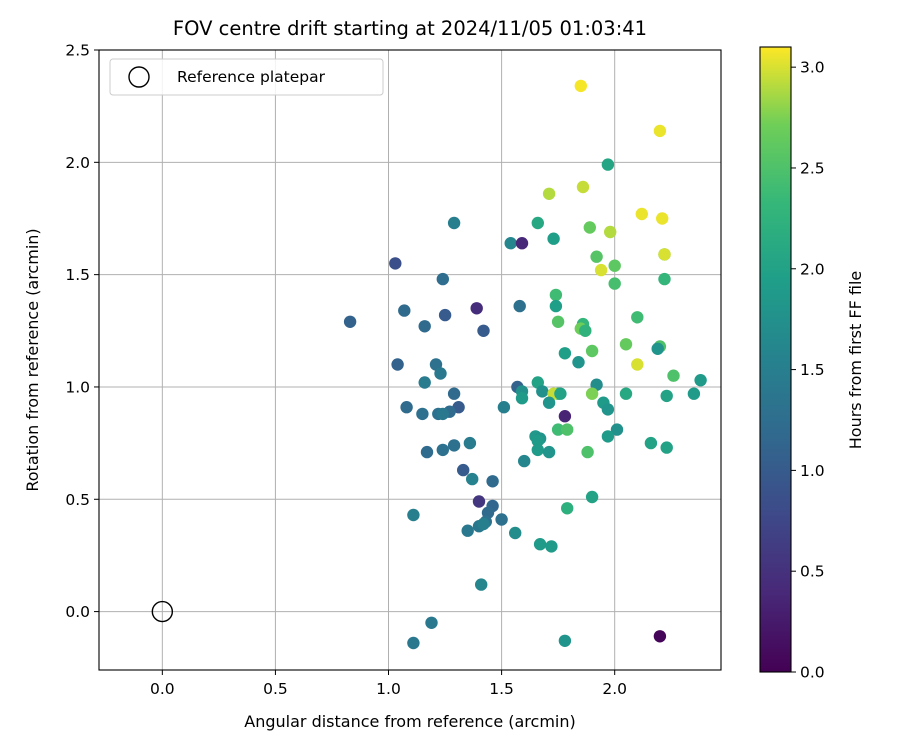  I want to click on legend-box, so click(246, 77).